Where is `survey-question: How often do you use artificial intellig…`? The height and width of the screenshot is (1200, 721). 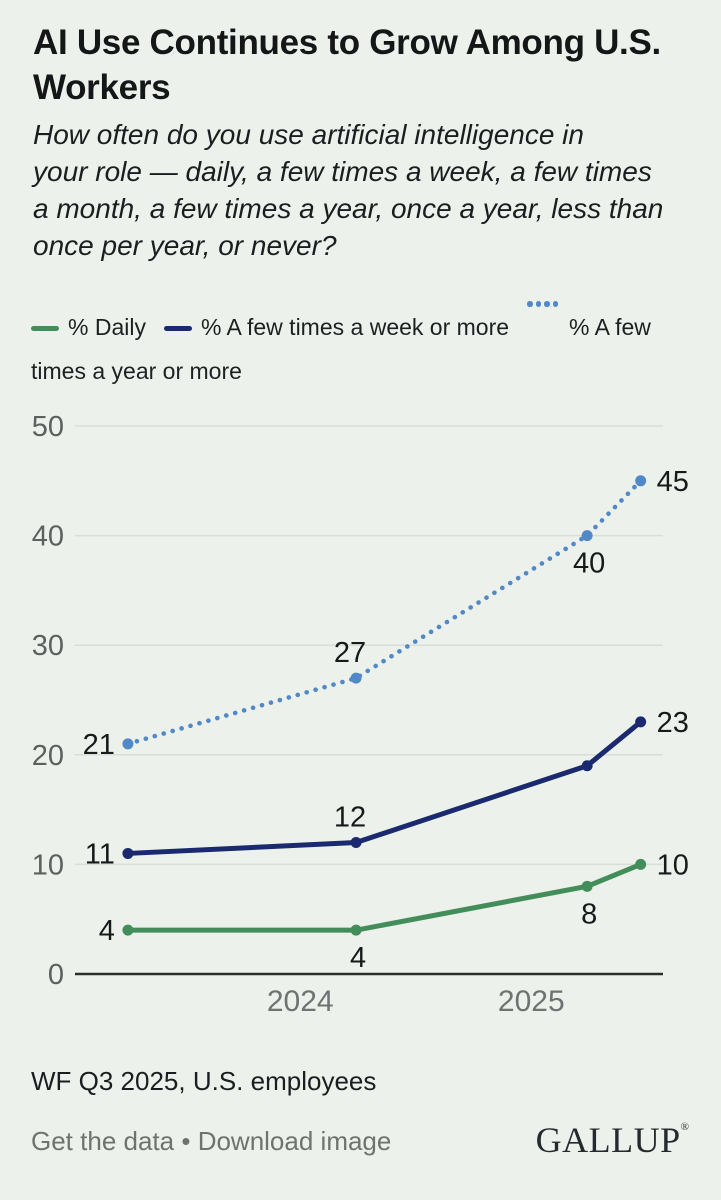
survey-question: How often do you use artificial intellig… is located at coordinates (371, 190).